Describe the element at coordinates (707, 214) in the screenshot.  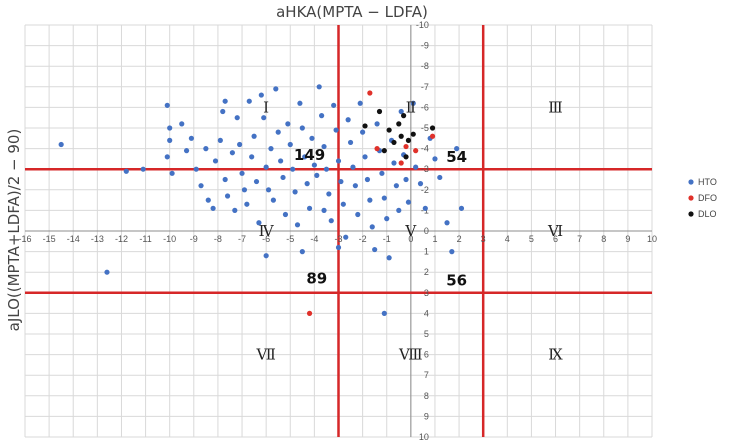
I see `legend-label-dlo: DLO` at that location.